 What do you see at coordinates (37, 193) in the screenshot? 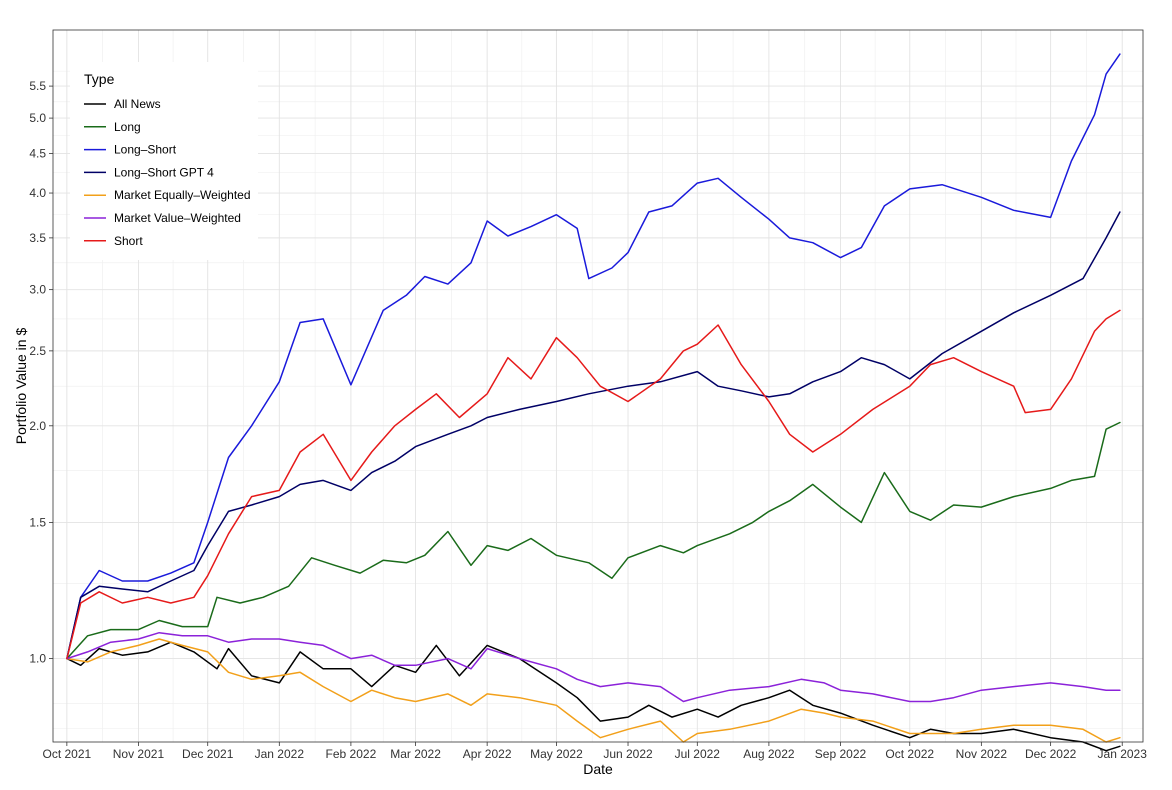
I see `y-tick-label: 4.0` at bounding box center [37, 193].